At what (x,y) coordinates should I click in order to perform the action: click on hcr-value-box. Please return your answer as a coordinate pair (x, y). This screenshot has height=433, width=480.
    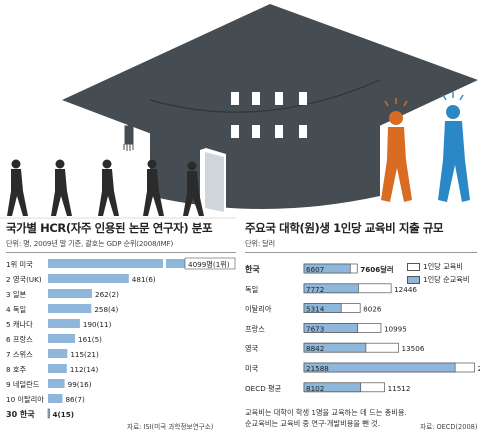
    Looking at the image, I should click on (210, 263).